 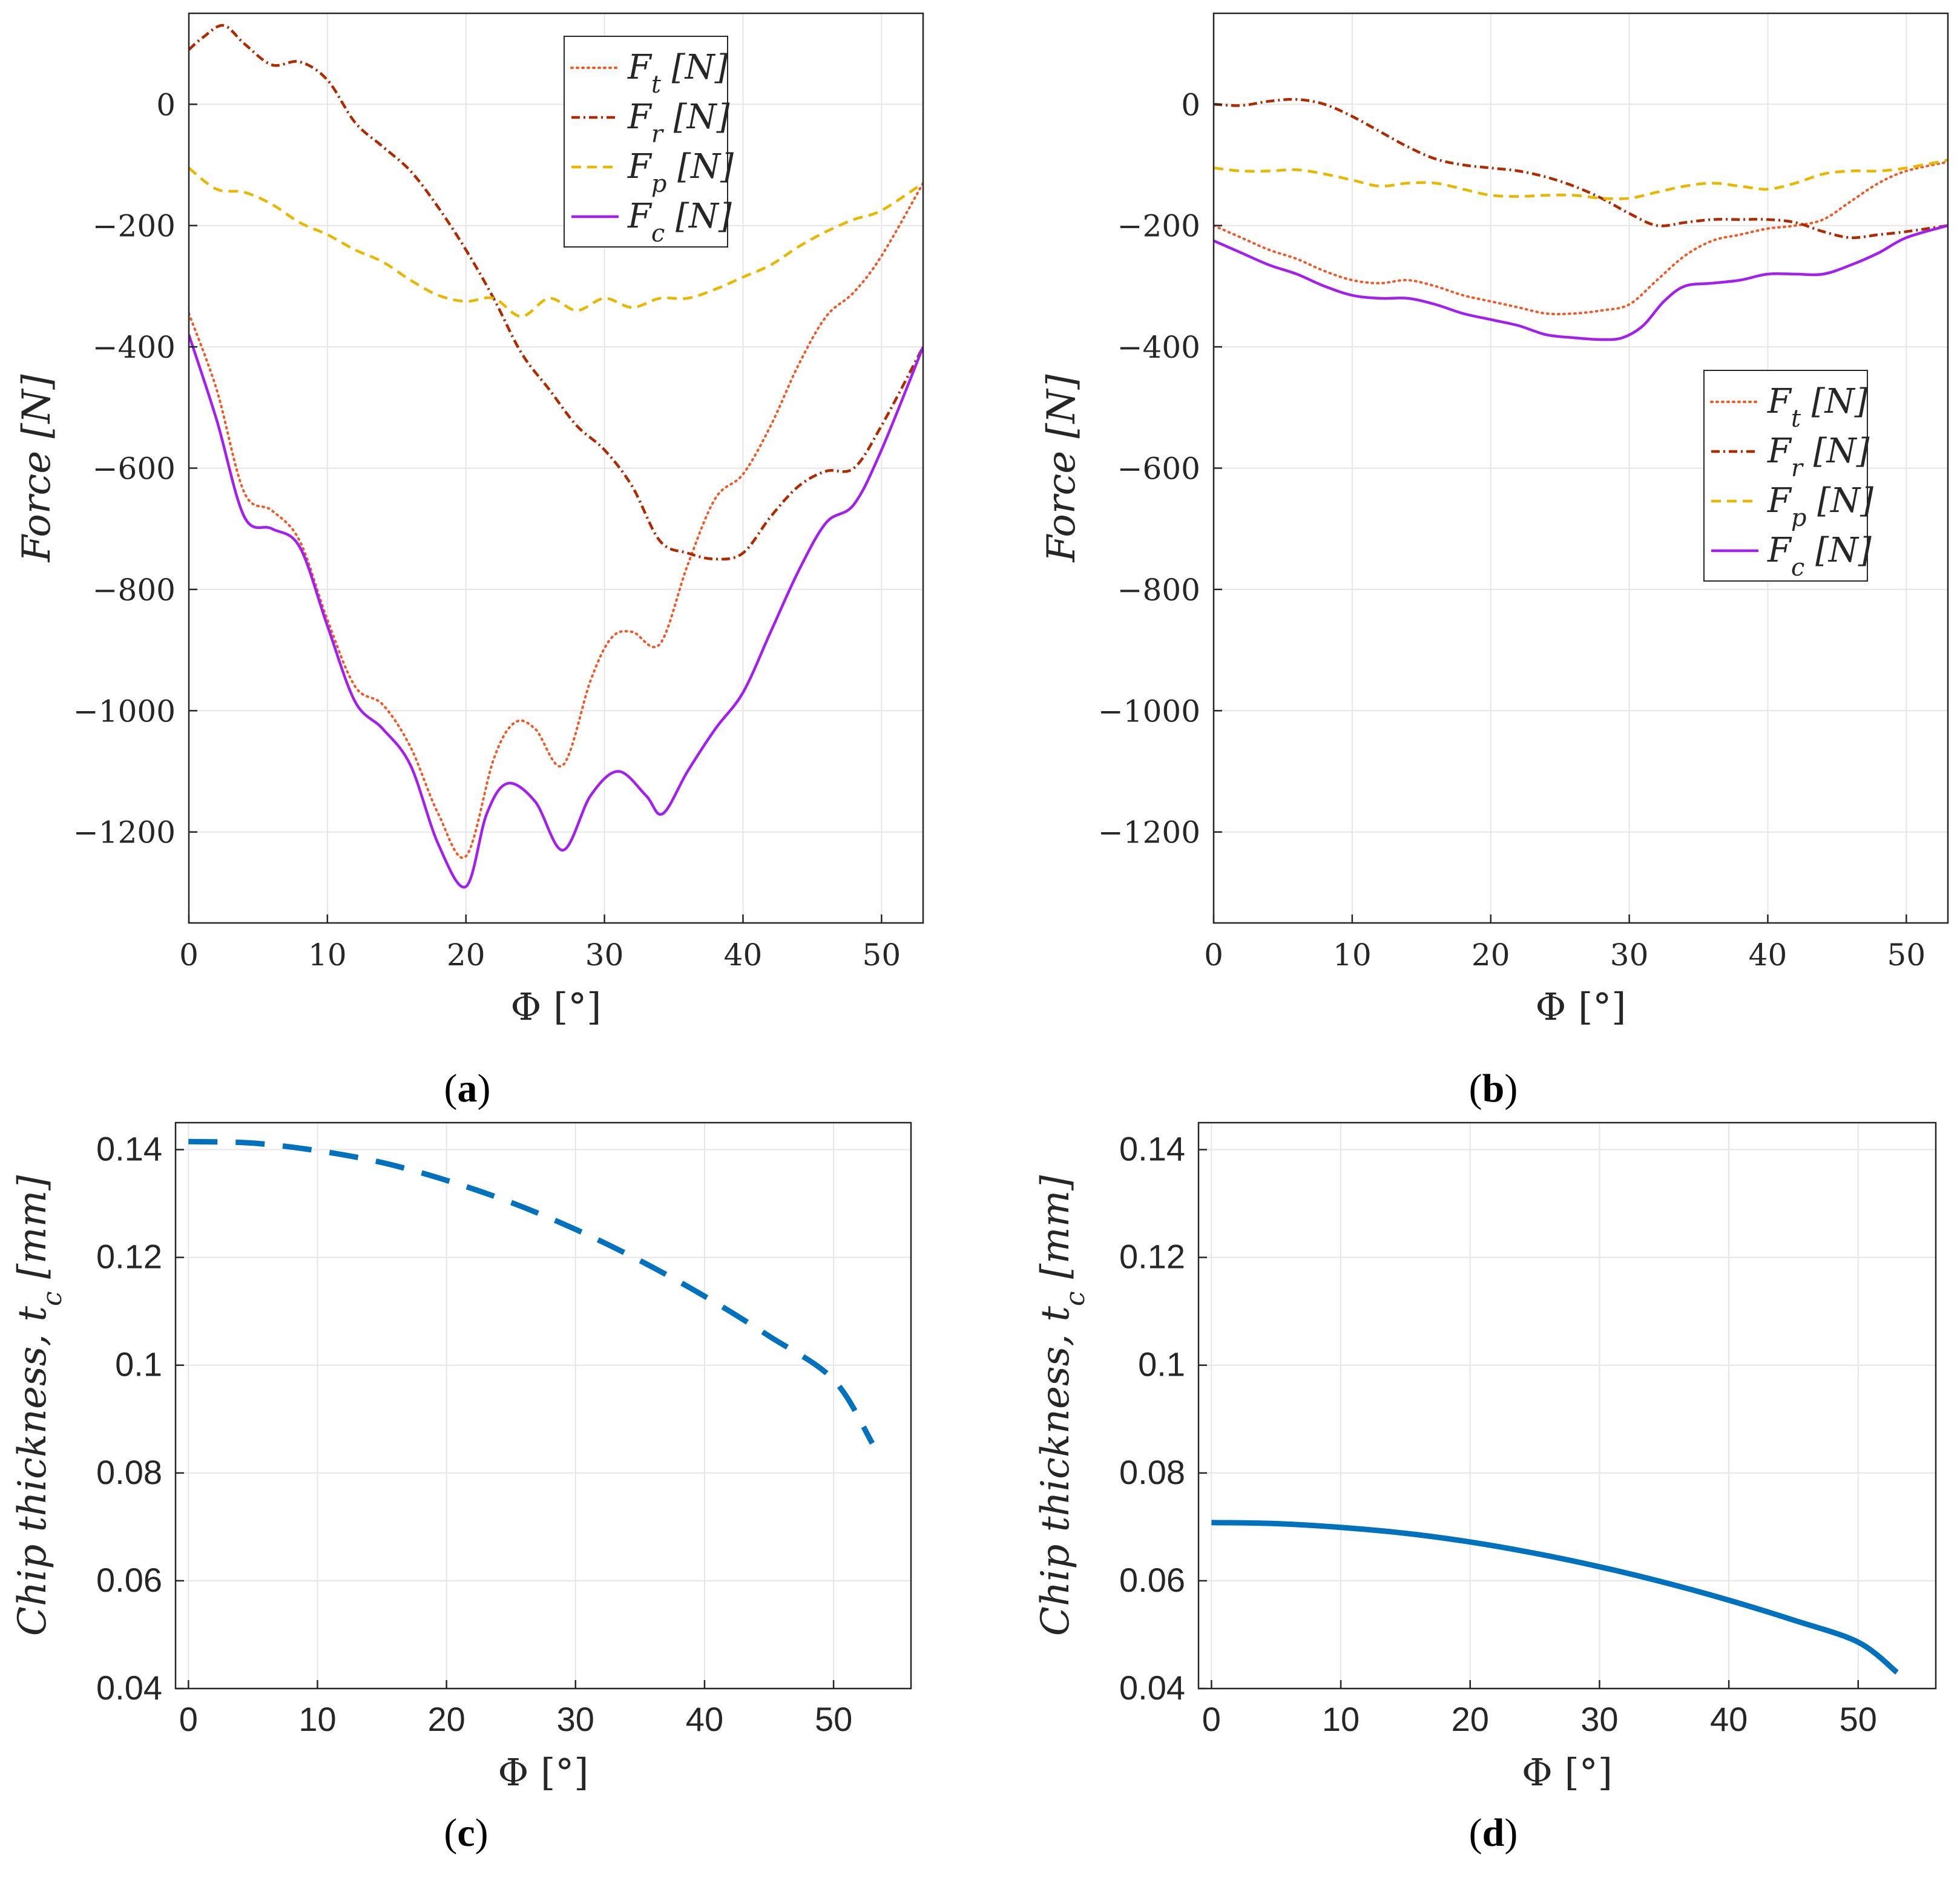 I want to click on panel-caption: (d), so click(x=1493, y=1833).